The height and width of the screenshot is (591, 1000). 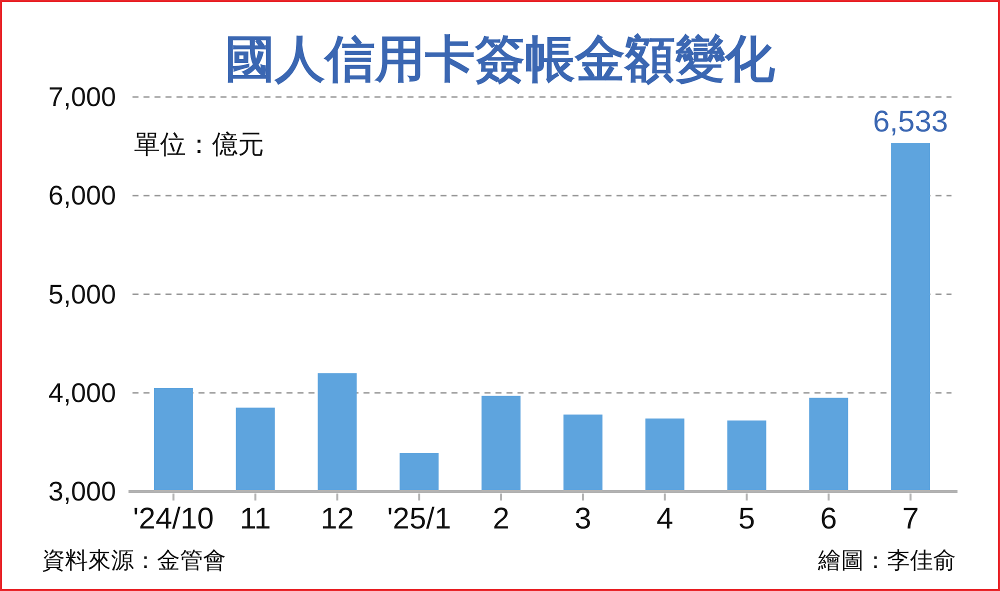 I want to click on y-axis-title: 單位：億元, so click(x=199, y=144).